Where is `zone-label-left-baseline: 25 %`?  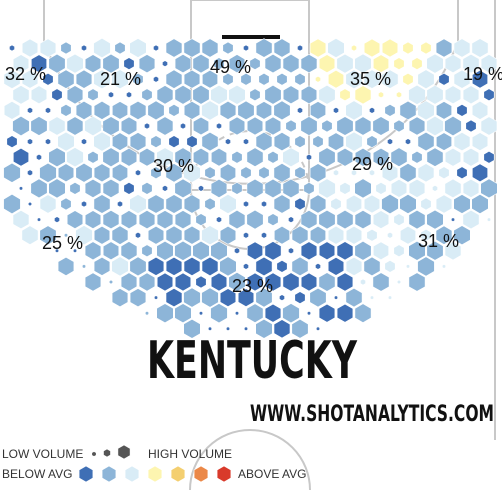 zone-label-left-baseline: 25 % is located at coordinates (62, 243).